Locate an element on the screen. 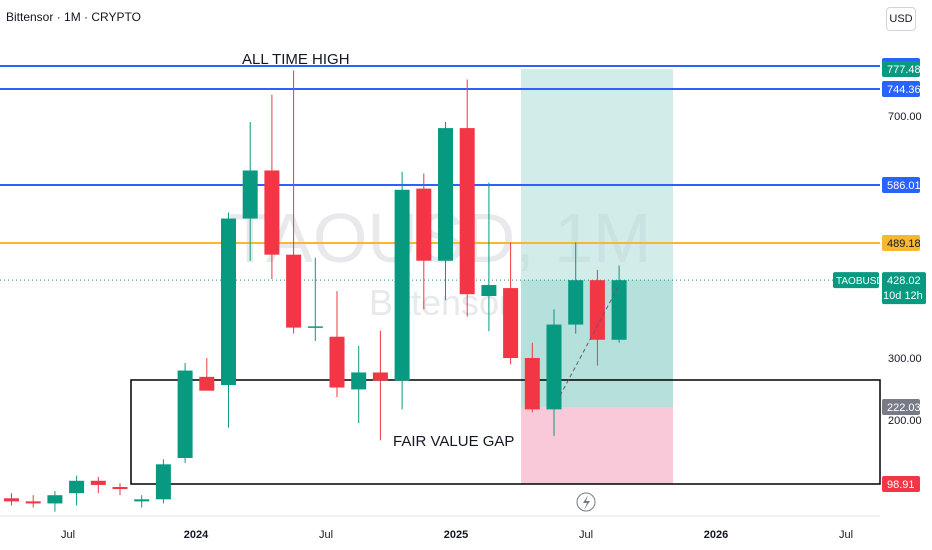  current-symbol-bg is located at coordinates (856, 280).